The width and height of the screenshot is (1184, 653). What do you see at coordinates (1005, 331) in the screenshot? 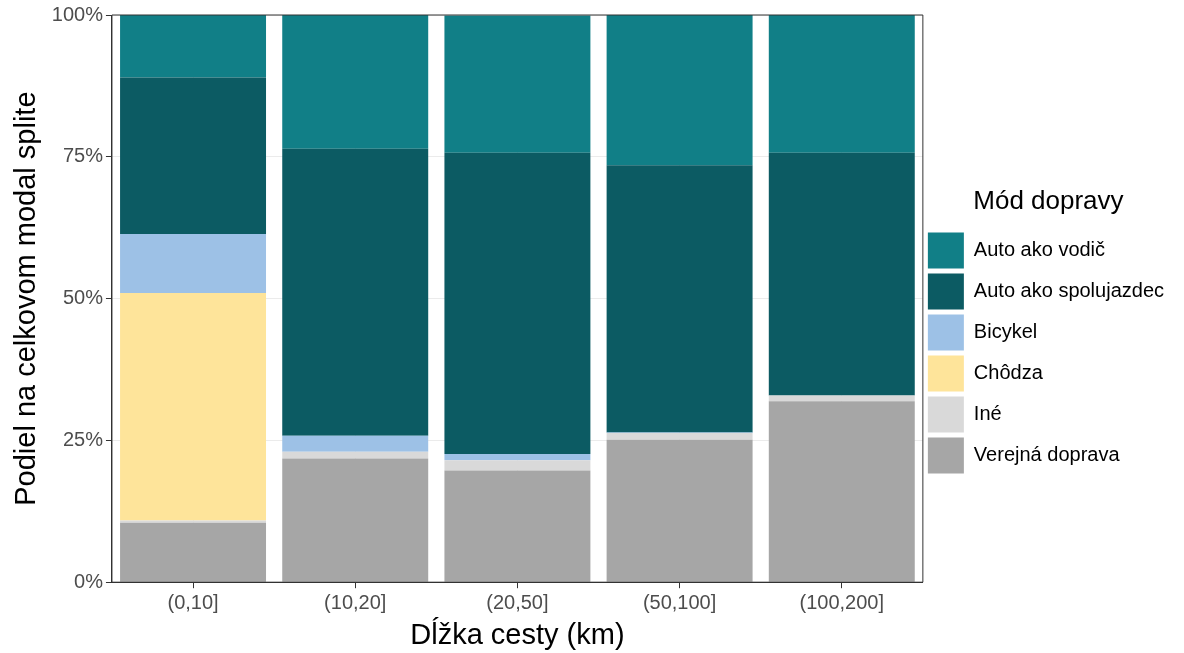
I see `legend-label: Bicykel` at bounding box center [1005, 331].